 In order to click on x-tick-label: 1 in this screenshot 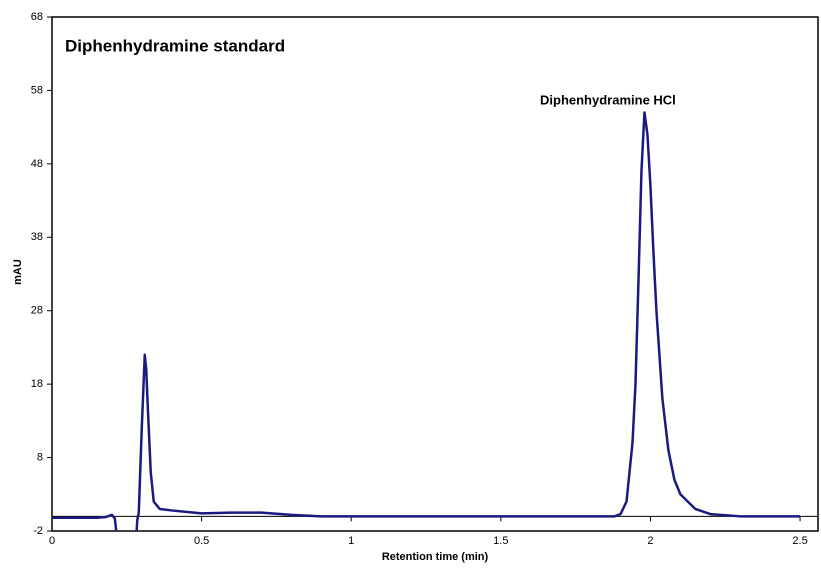, I will do `click(351, 541)`.